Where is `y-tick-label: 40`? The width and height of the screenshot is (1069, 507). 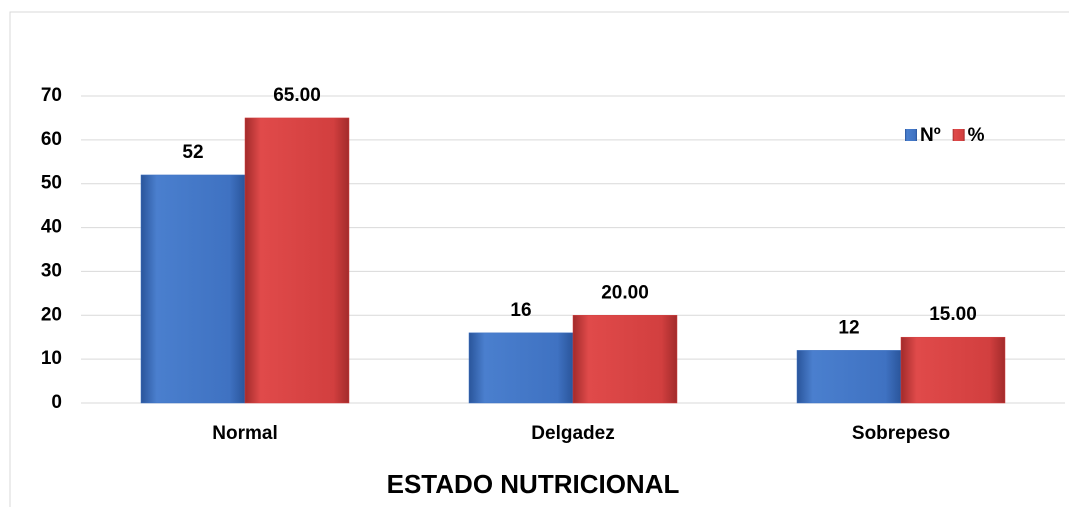
y-tick-label: 40 is located at coordinates (51, 227).